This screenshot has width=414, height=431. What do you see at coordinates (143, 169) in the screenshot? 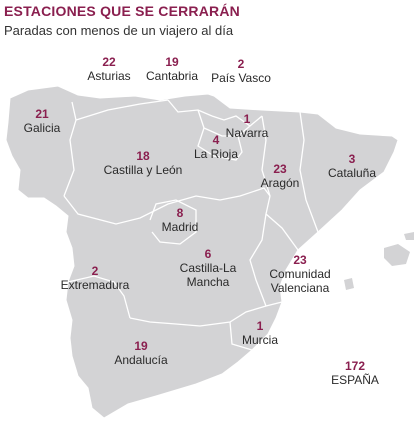
I see `region-name: Castilla y León` at bounding box center [143, 169].